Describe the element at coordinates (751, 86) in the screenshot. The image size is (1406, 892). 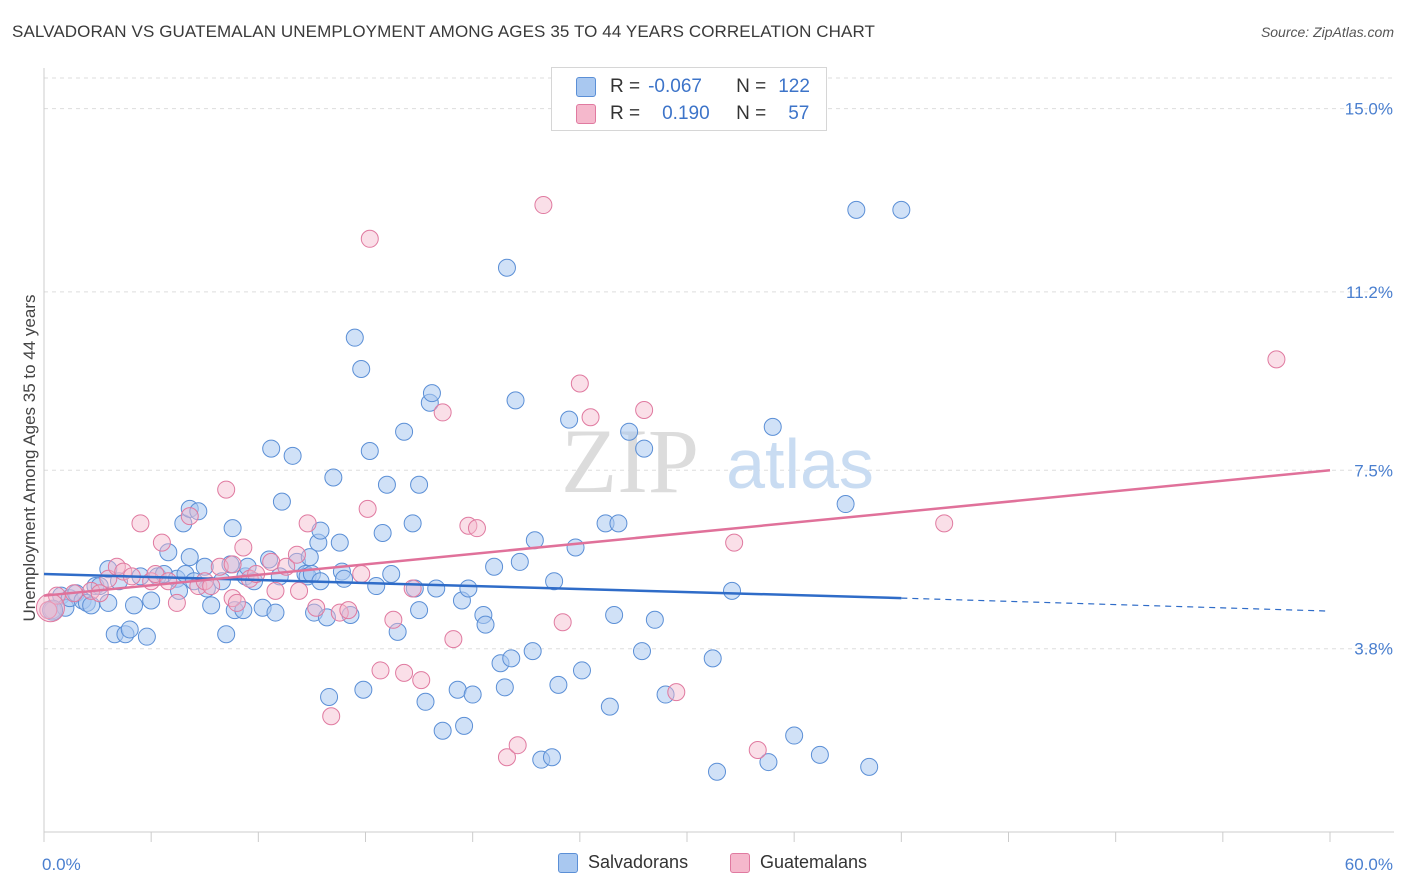
I see `legend-n-label: N =` at that location.